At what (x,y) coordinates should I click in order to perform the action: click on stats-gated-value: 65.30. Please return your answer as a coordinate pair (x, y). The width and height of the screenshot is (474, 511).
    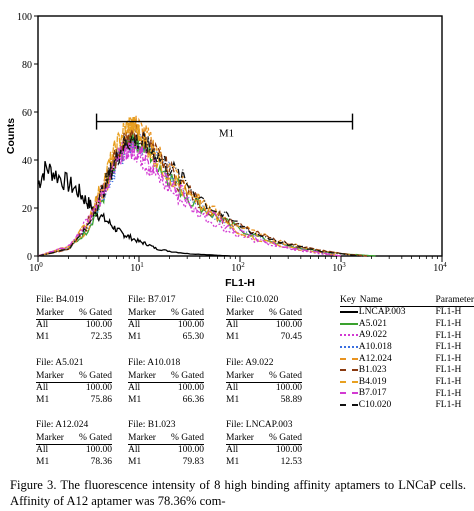
    Looking at the image, I should click on (193, 336).